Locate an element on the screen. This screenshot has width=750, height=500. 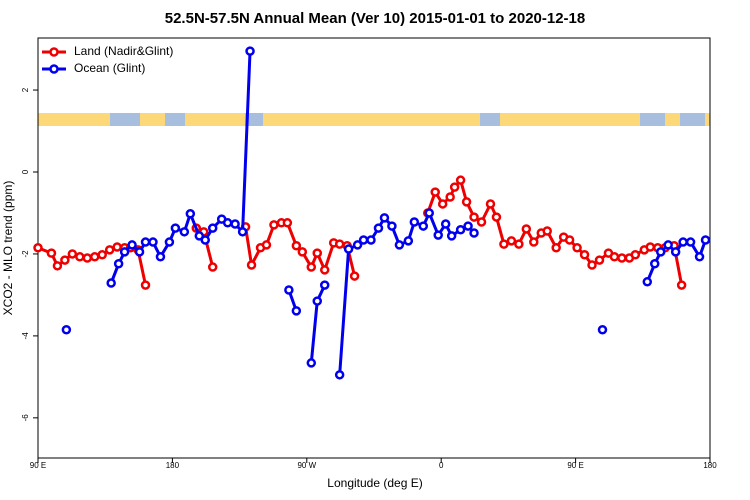
y-tick-label: -2 is located at coordinates (25, 254).